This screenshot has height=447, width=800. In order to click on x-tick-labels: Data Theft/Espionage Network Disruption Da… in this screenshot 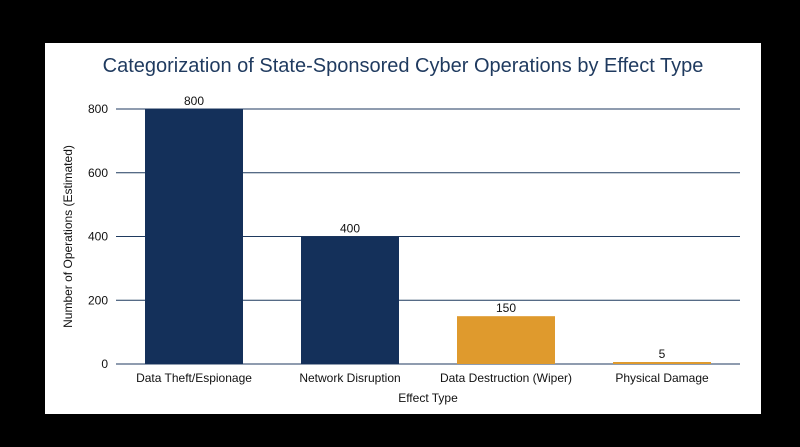, I will do `click(422, 378)`.